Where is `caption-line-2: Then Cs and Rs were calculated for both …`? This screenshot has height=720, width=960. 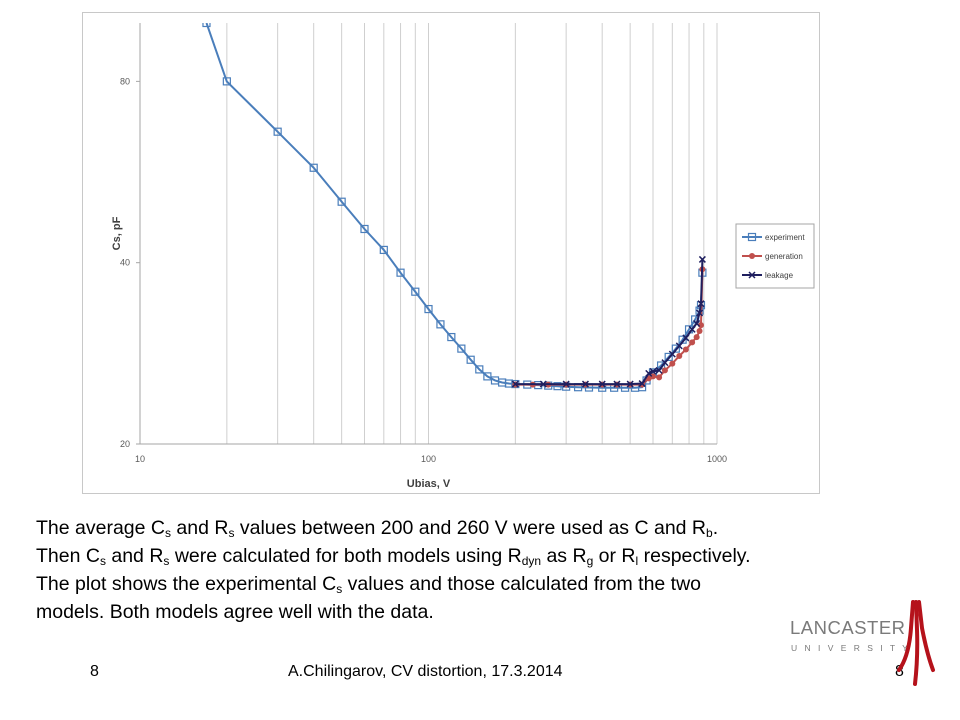
caption-line-2: Then Cs and Rs were calculated for both … is located at coordinates (393, 556).